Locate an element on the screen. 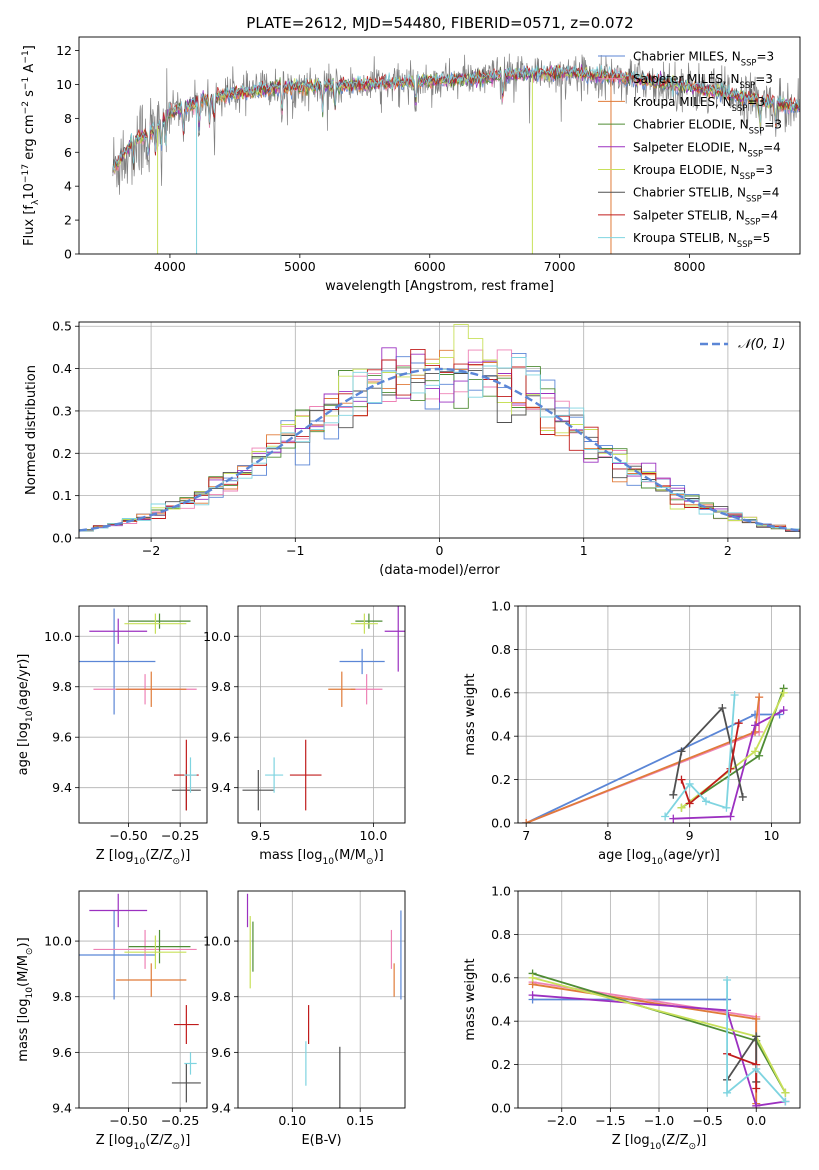 Image resolution: width=819 pixels, height=1170 pixels. y-tick-label: 4 is located at coordinates (68, 186).